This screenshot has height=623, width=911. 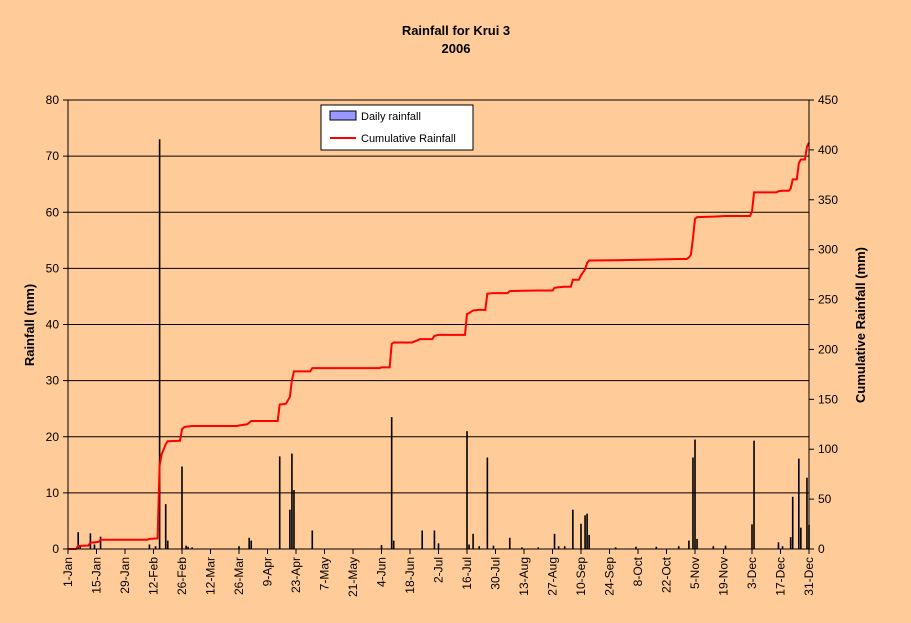 What do you see at coordinates (408, 139) in the screenshot?
I see `legend-label-cumulative: Cumulative Rainfall` at bounding box center [408, 139].